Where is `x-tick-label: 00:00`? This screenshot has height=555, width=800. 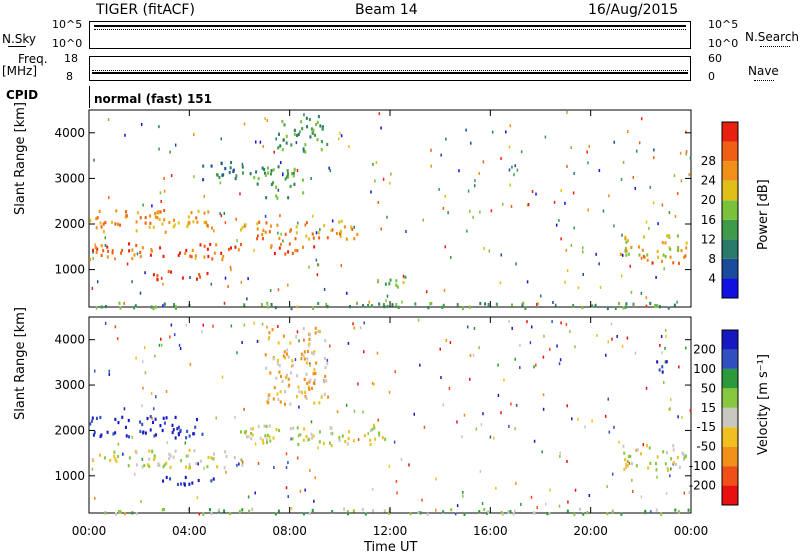
x-tick-label: 00:00 is located at coordinates (89, 531).